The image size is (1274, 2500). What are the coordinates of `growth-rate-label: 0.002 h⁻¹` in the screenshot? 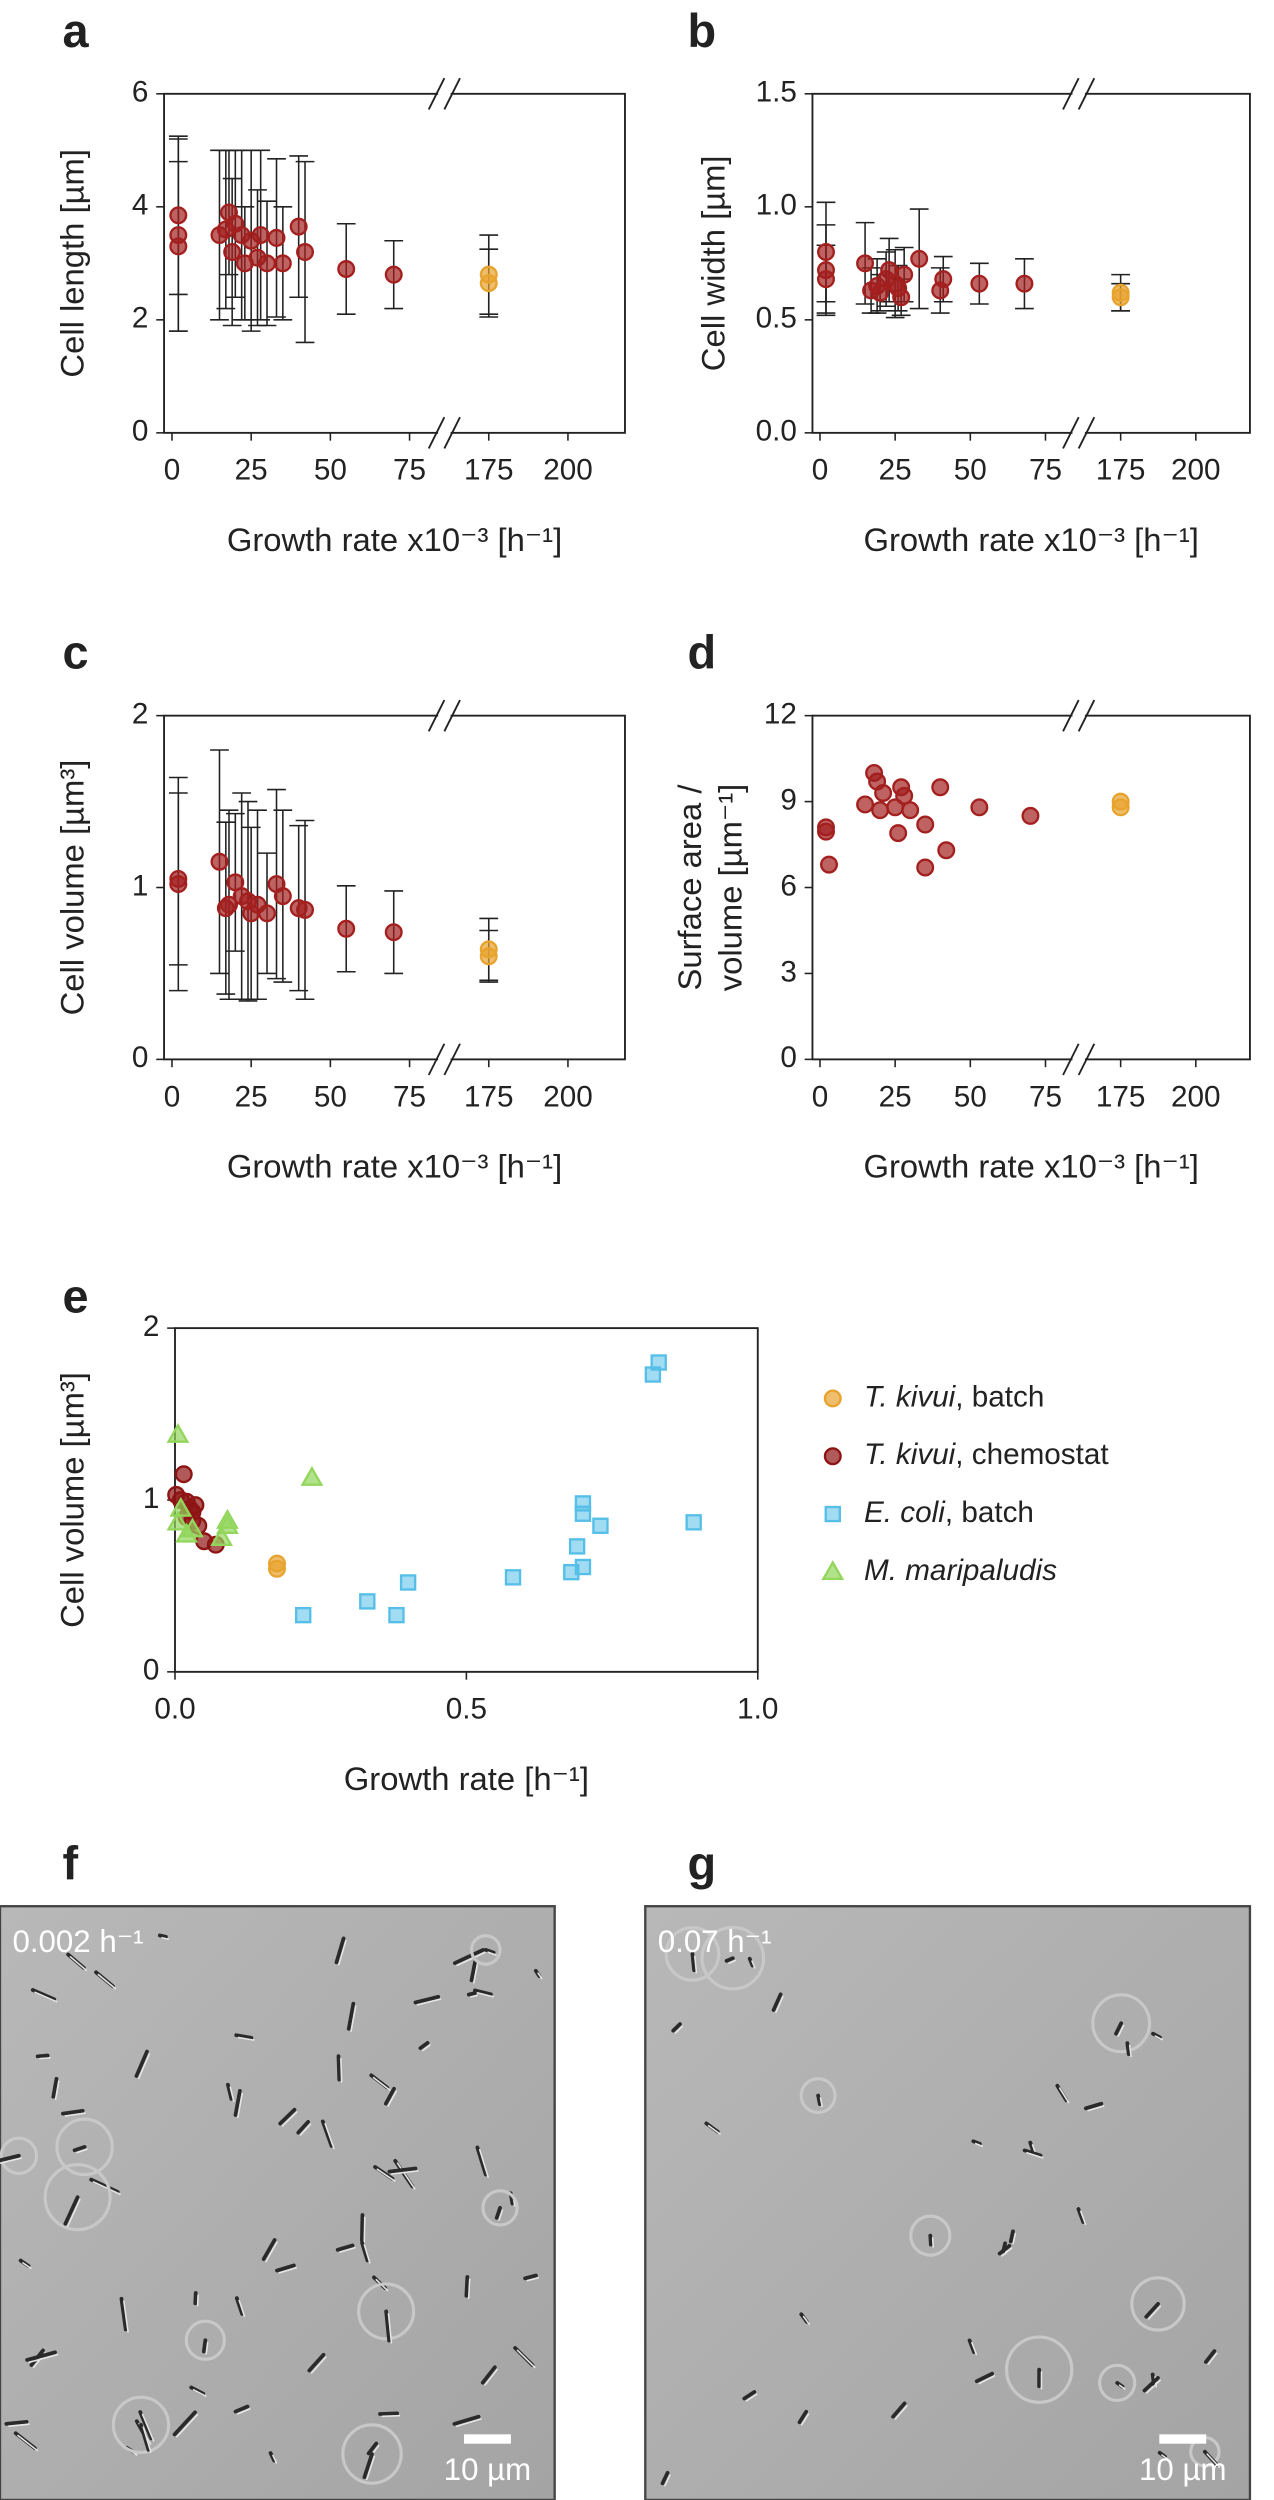 It's located at (77, 1941).